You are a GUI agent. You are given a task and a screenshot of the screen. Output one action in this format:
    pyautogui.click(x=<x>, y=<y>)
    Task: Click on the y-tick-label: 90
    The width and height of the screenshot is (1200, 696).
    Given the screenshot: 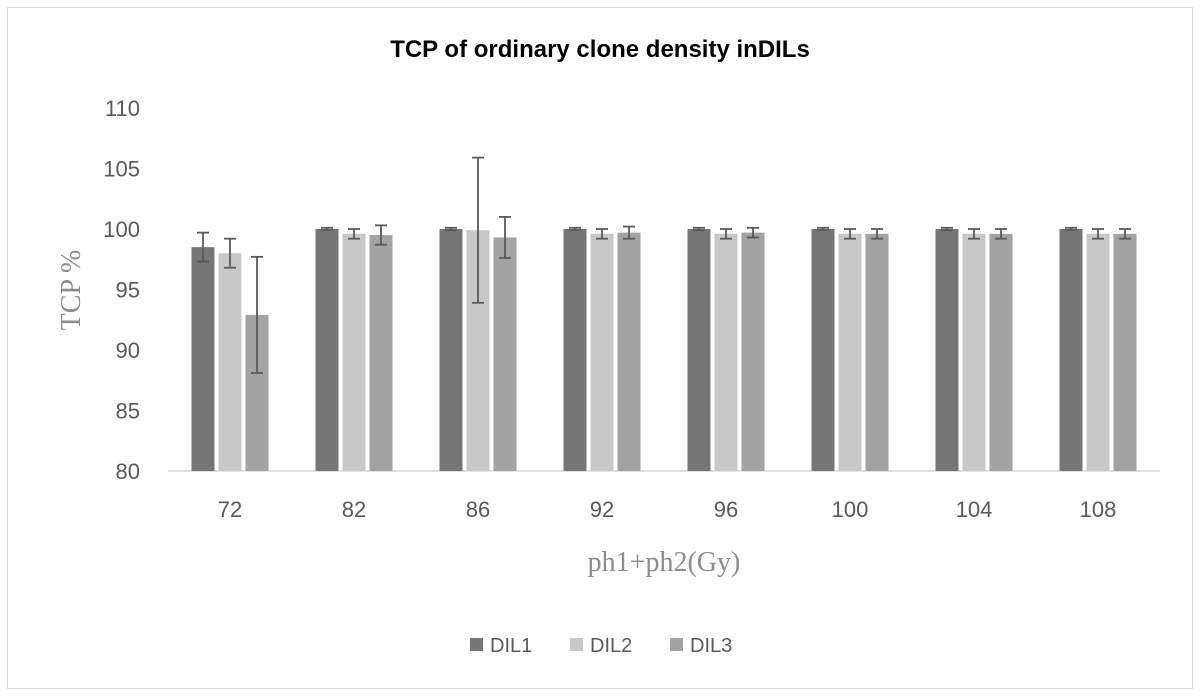 What is the action you would take?
    pyautogui.click(x=128, y=350)
    